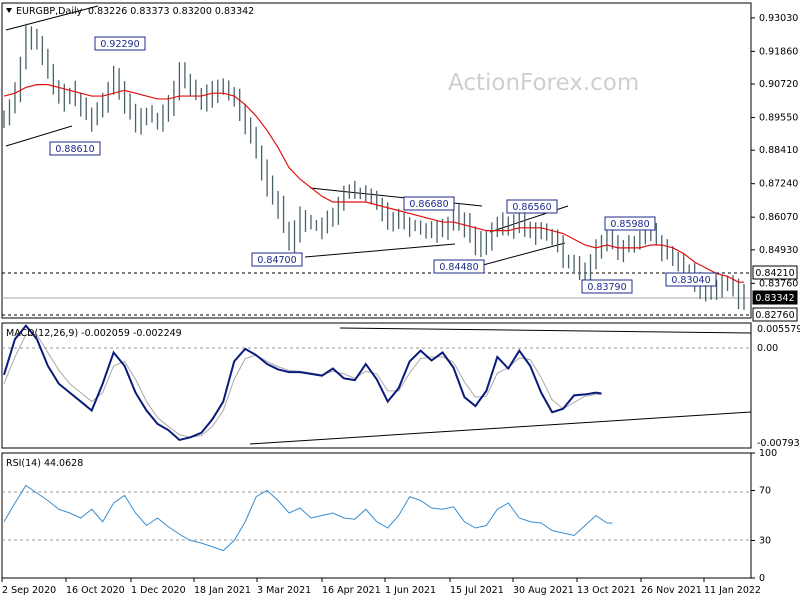 The image size is (800, 603). Describe the element at coordinates (606, 590) in the screenshot. I see `x-tick-label: 13 Oct 2021` at that location.